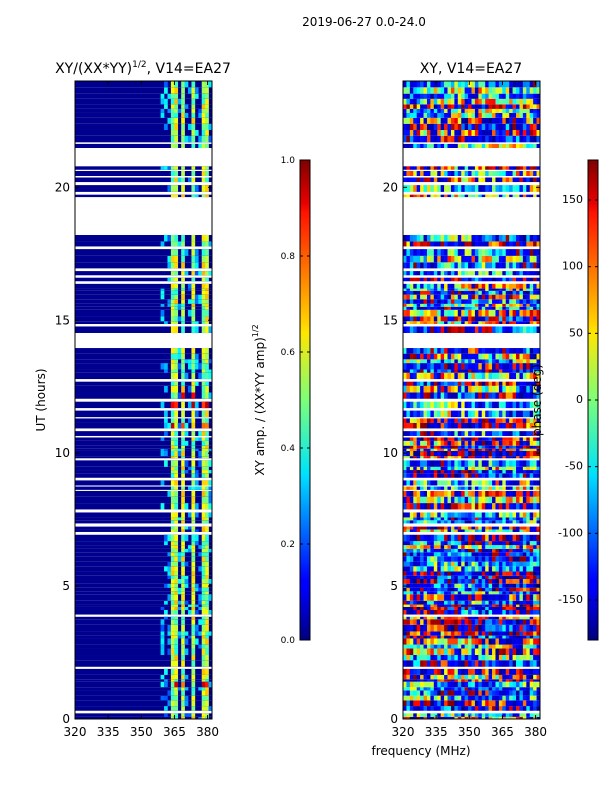 This screenshot has height=804, width=600. I want to click on amplitude-colorbar-label: XY amp. / (XX*YY amp)1/2, so click(259, 399).